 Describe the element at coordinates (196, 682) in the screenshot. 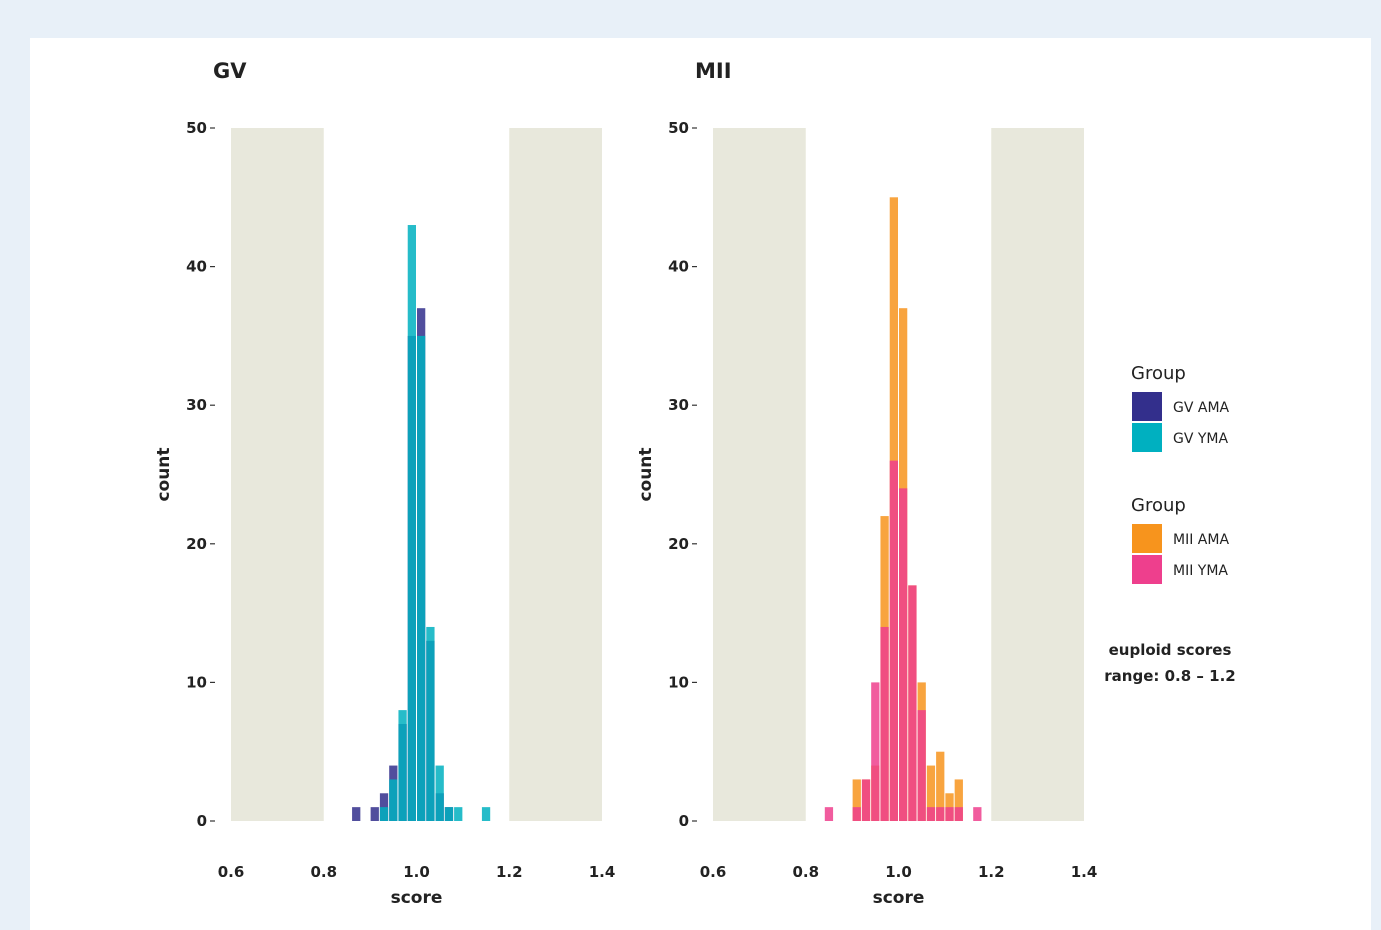

I see `gv-y-tick-label-1: 10` at that location.